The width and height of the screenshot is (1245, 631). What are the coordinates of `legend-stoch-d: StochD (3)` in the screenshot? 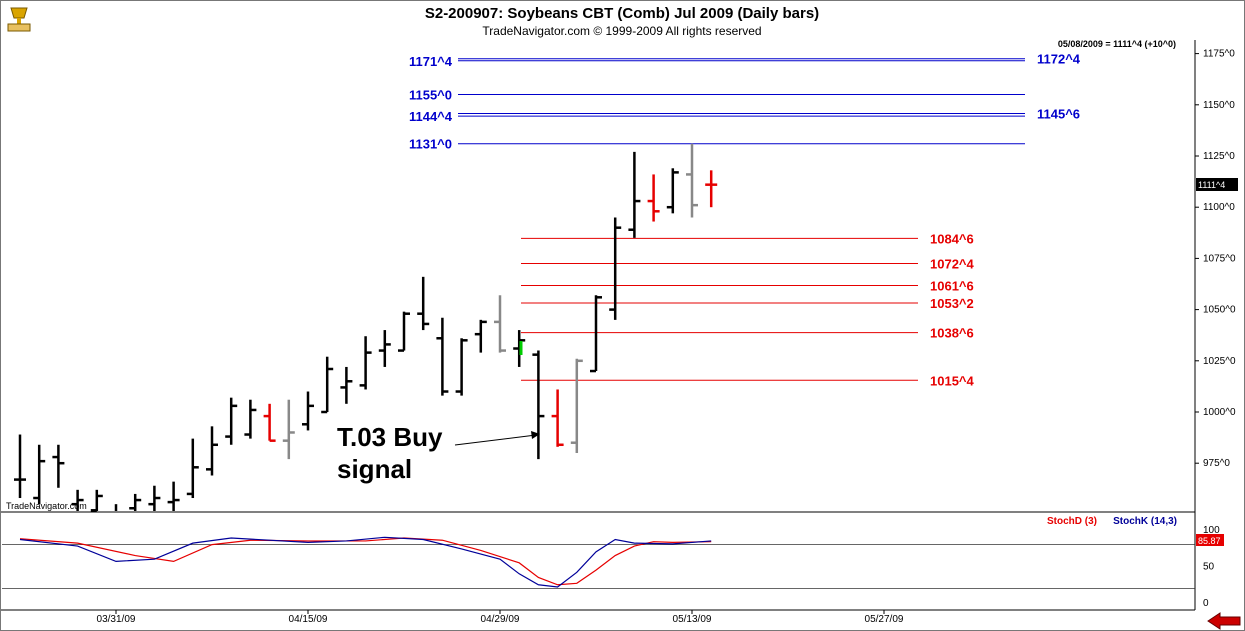 It's located at (1072, 521).